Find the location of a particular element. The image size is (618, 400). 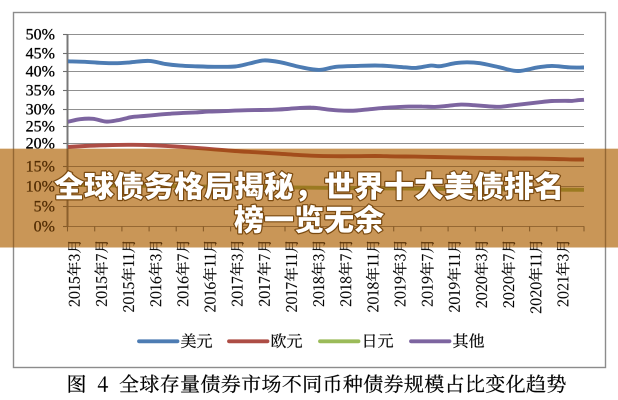

svg-text: 25% is located at coordinates (40, 127).